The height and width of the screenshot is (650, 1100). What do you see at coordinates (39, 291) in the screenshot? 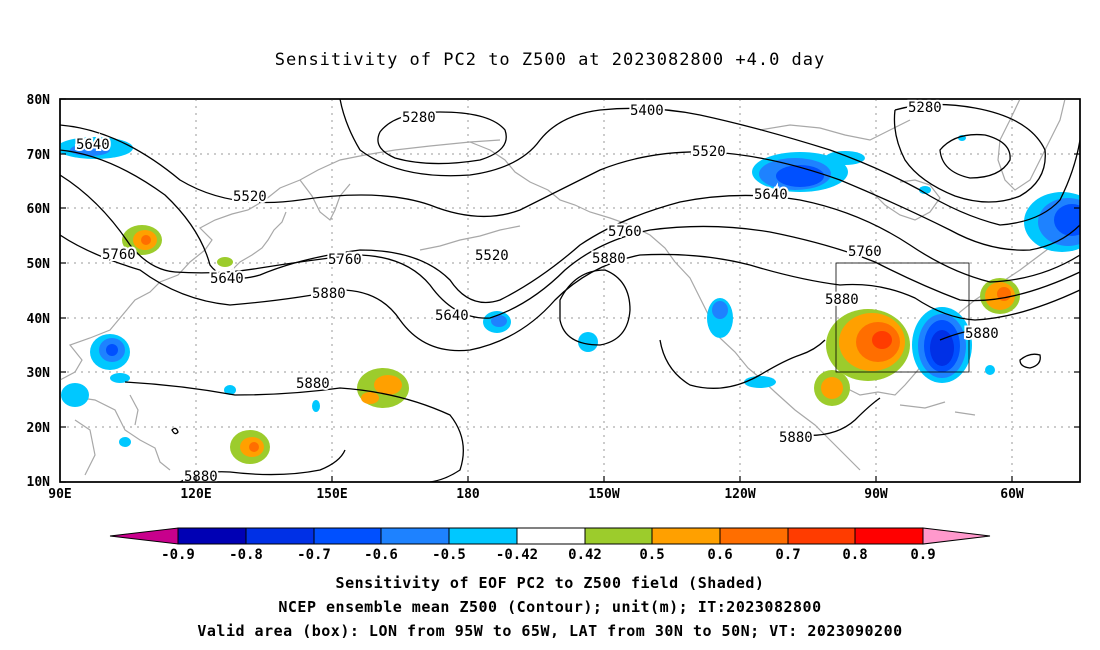
I see `latitude-labels: 80N 70N 60N 50N 40N 30N 20N 10N` at bounding box center [39, 291].